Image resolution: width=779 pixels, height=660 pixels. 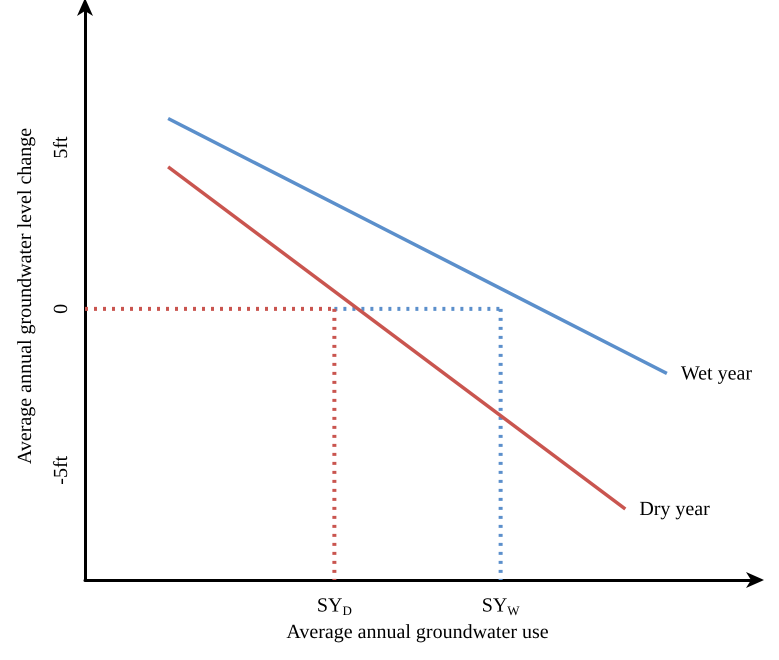 I want to click on y-tick-label: 0, so click(x=61, y=309).